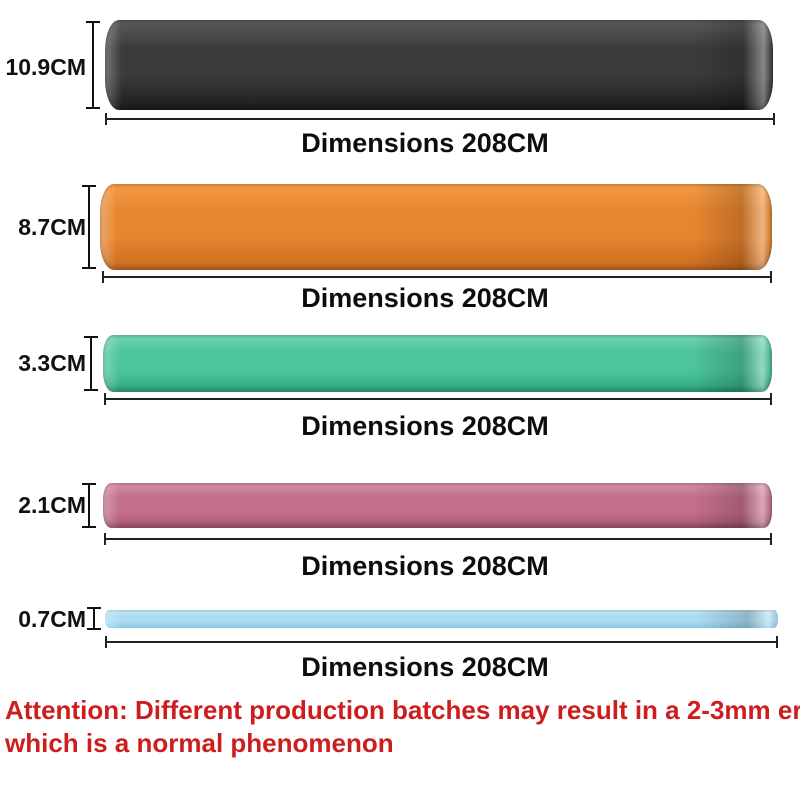 This screenshot has height=800, width=800. What do you see at coordinates (441, 619) in the screenshot?
I see `resistance-band-lightblue` at bounding box center [441, 619].